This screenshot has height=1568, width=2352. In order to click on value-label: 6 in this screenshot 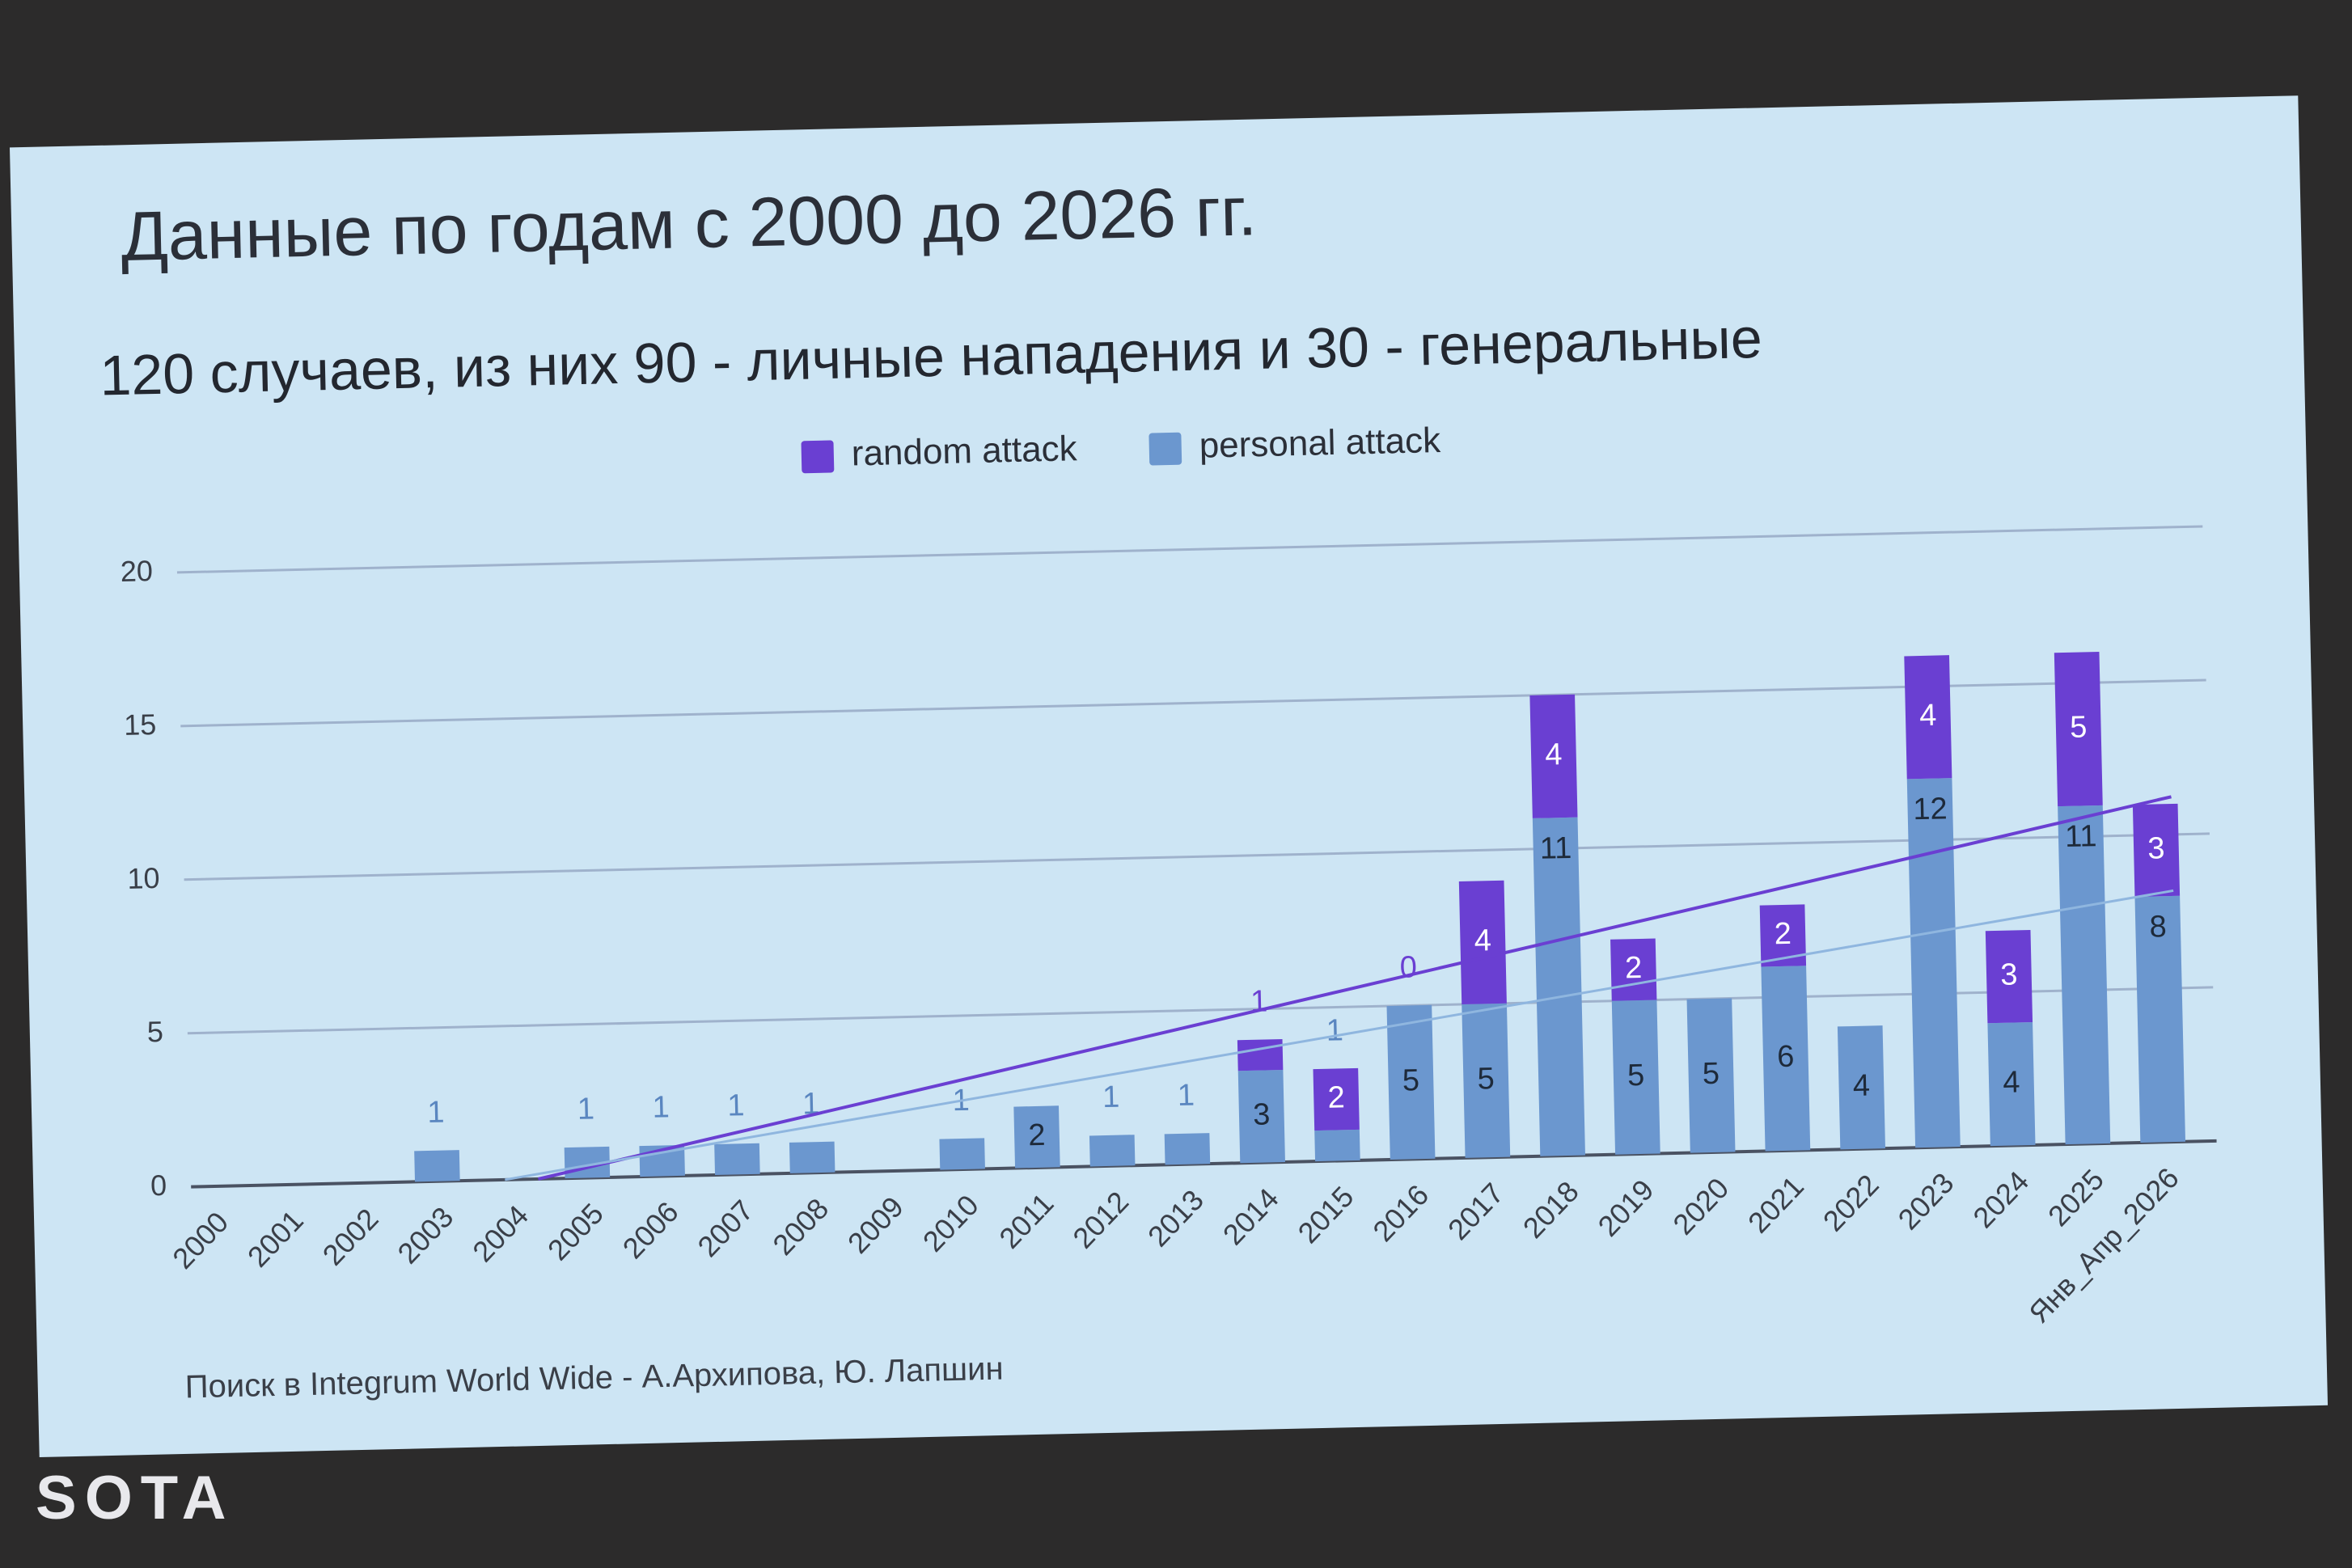, I will do `click(1786, 1057)`.